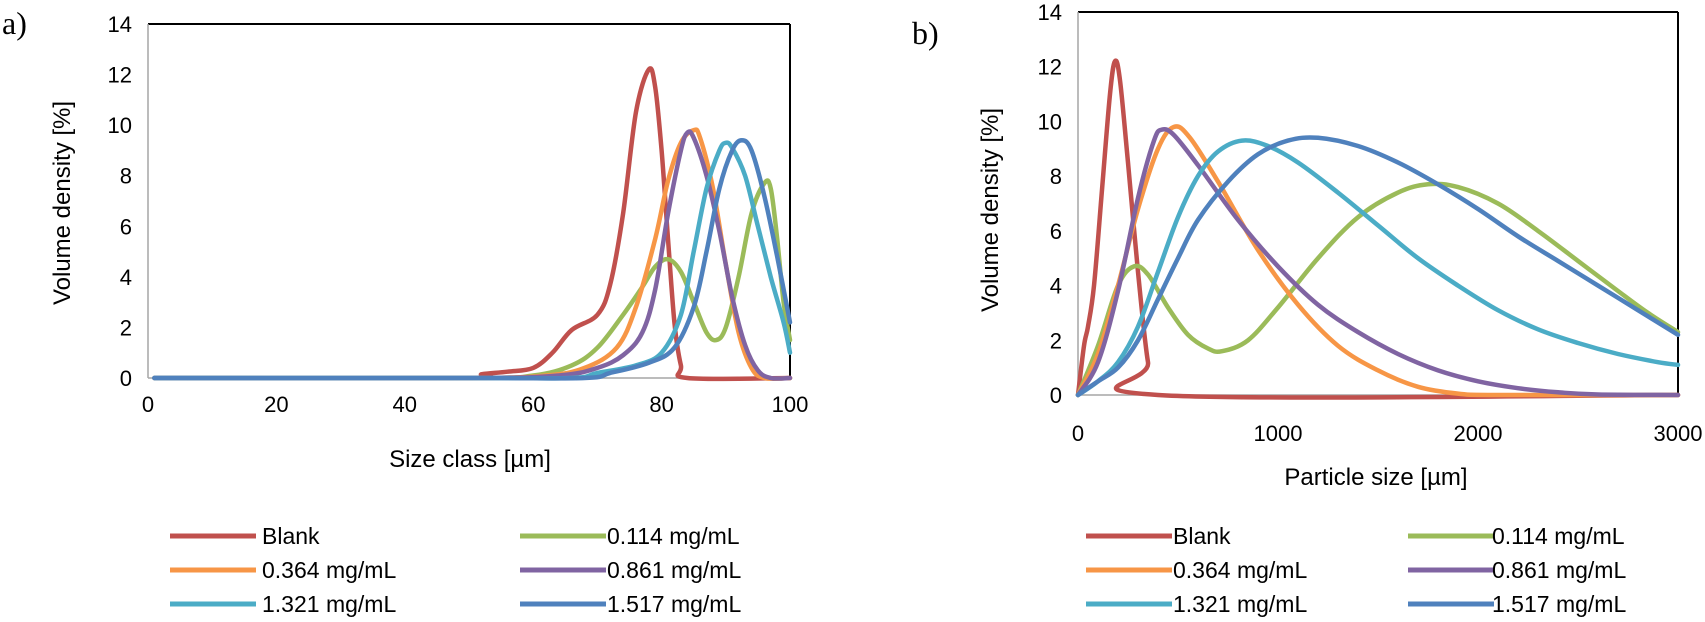 The image size is (1705, 622). What do you see at coordinates (1478, 433) in the screenshot?
I see `x-tick-label-b: 2000` at bounding box center [1478, 433].